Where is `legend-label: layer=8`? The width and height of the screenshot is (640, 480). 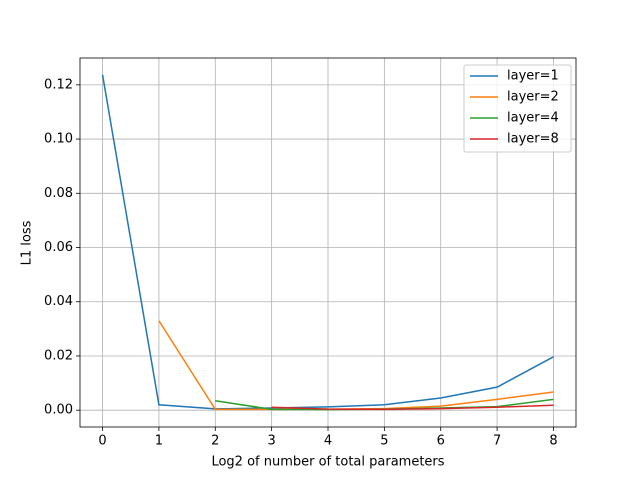 legend-label: layer=8 is located at coordinates (533, 139).